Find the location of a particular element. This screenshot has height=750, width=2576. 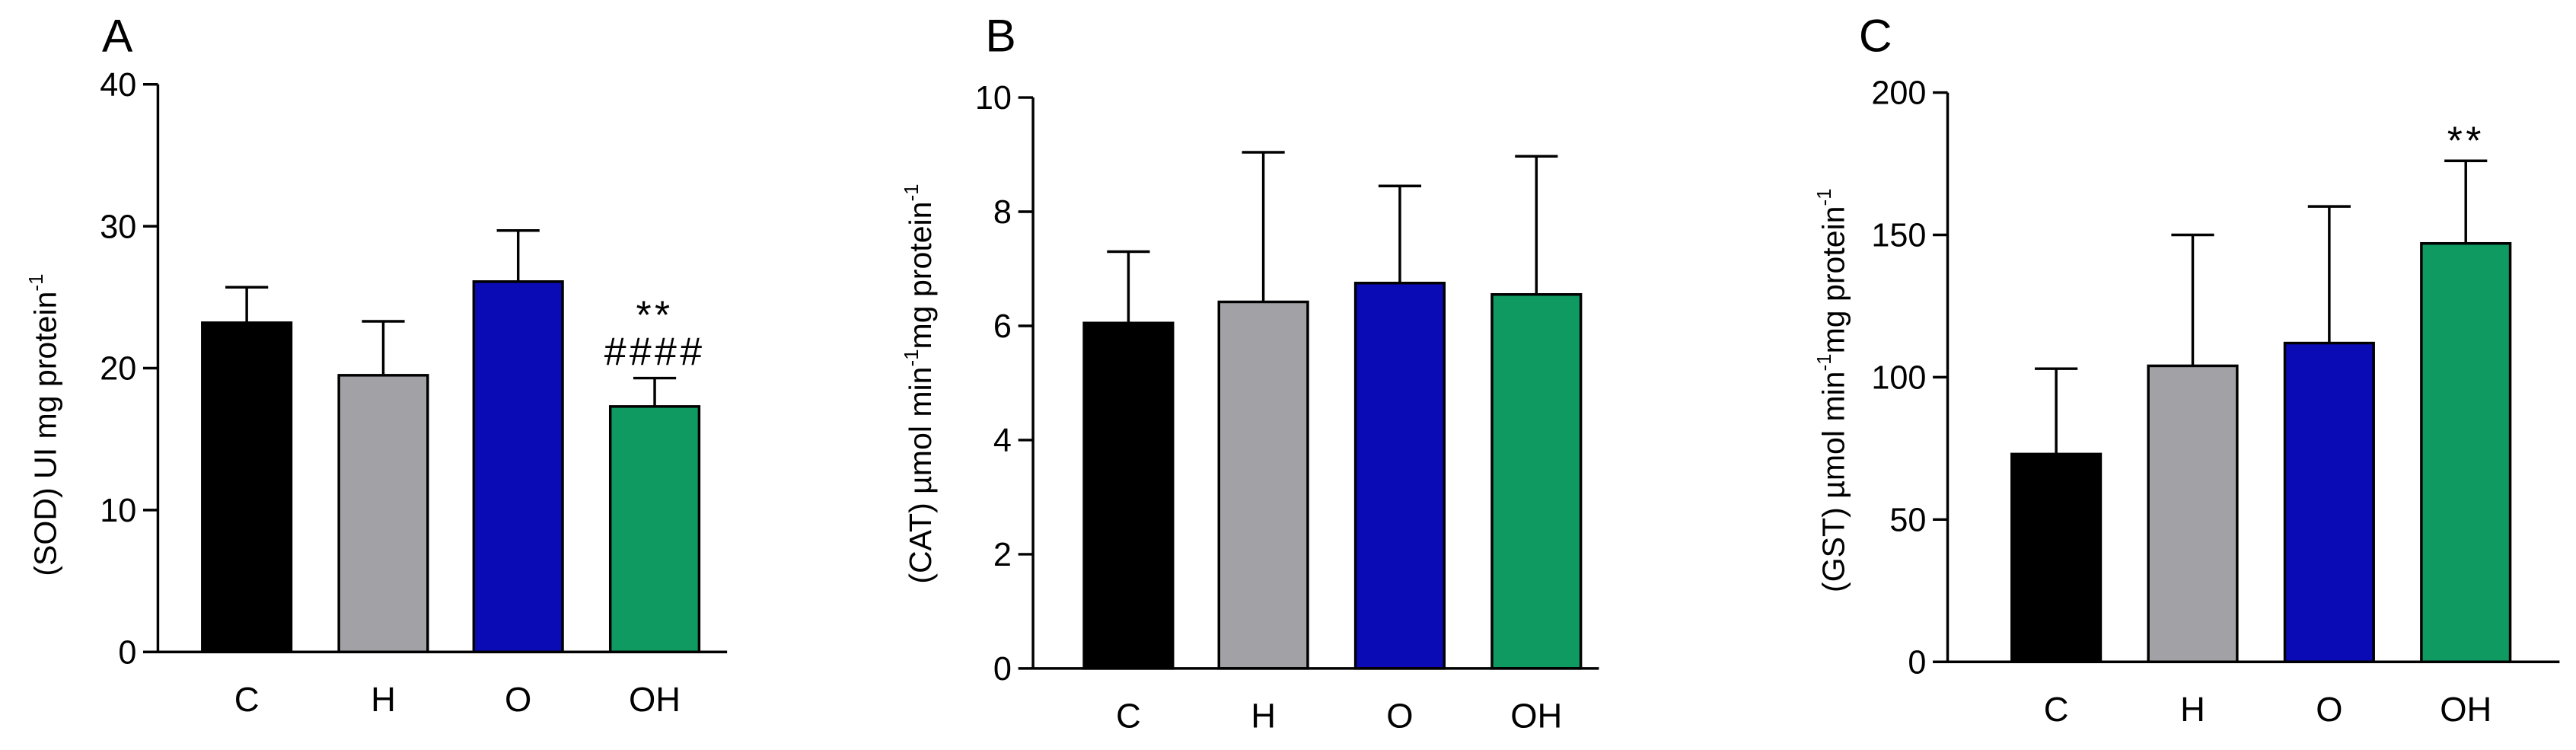

panel-a-significance-mark: ** is located at coordinates (655, 315).